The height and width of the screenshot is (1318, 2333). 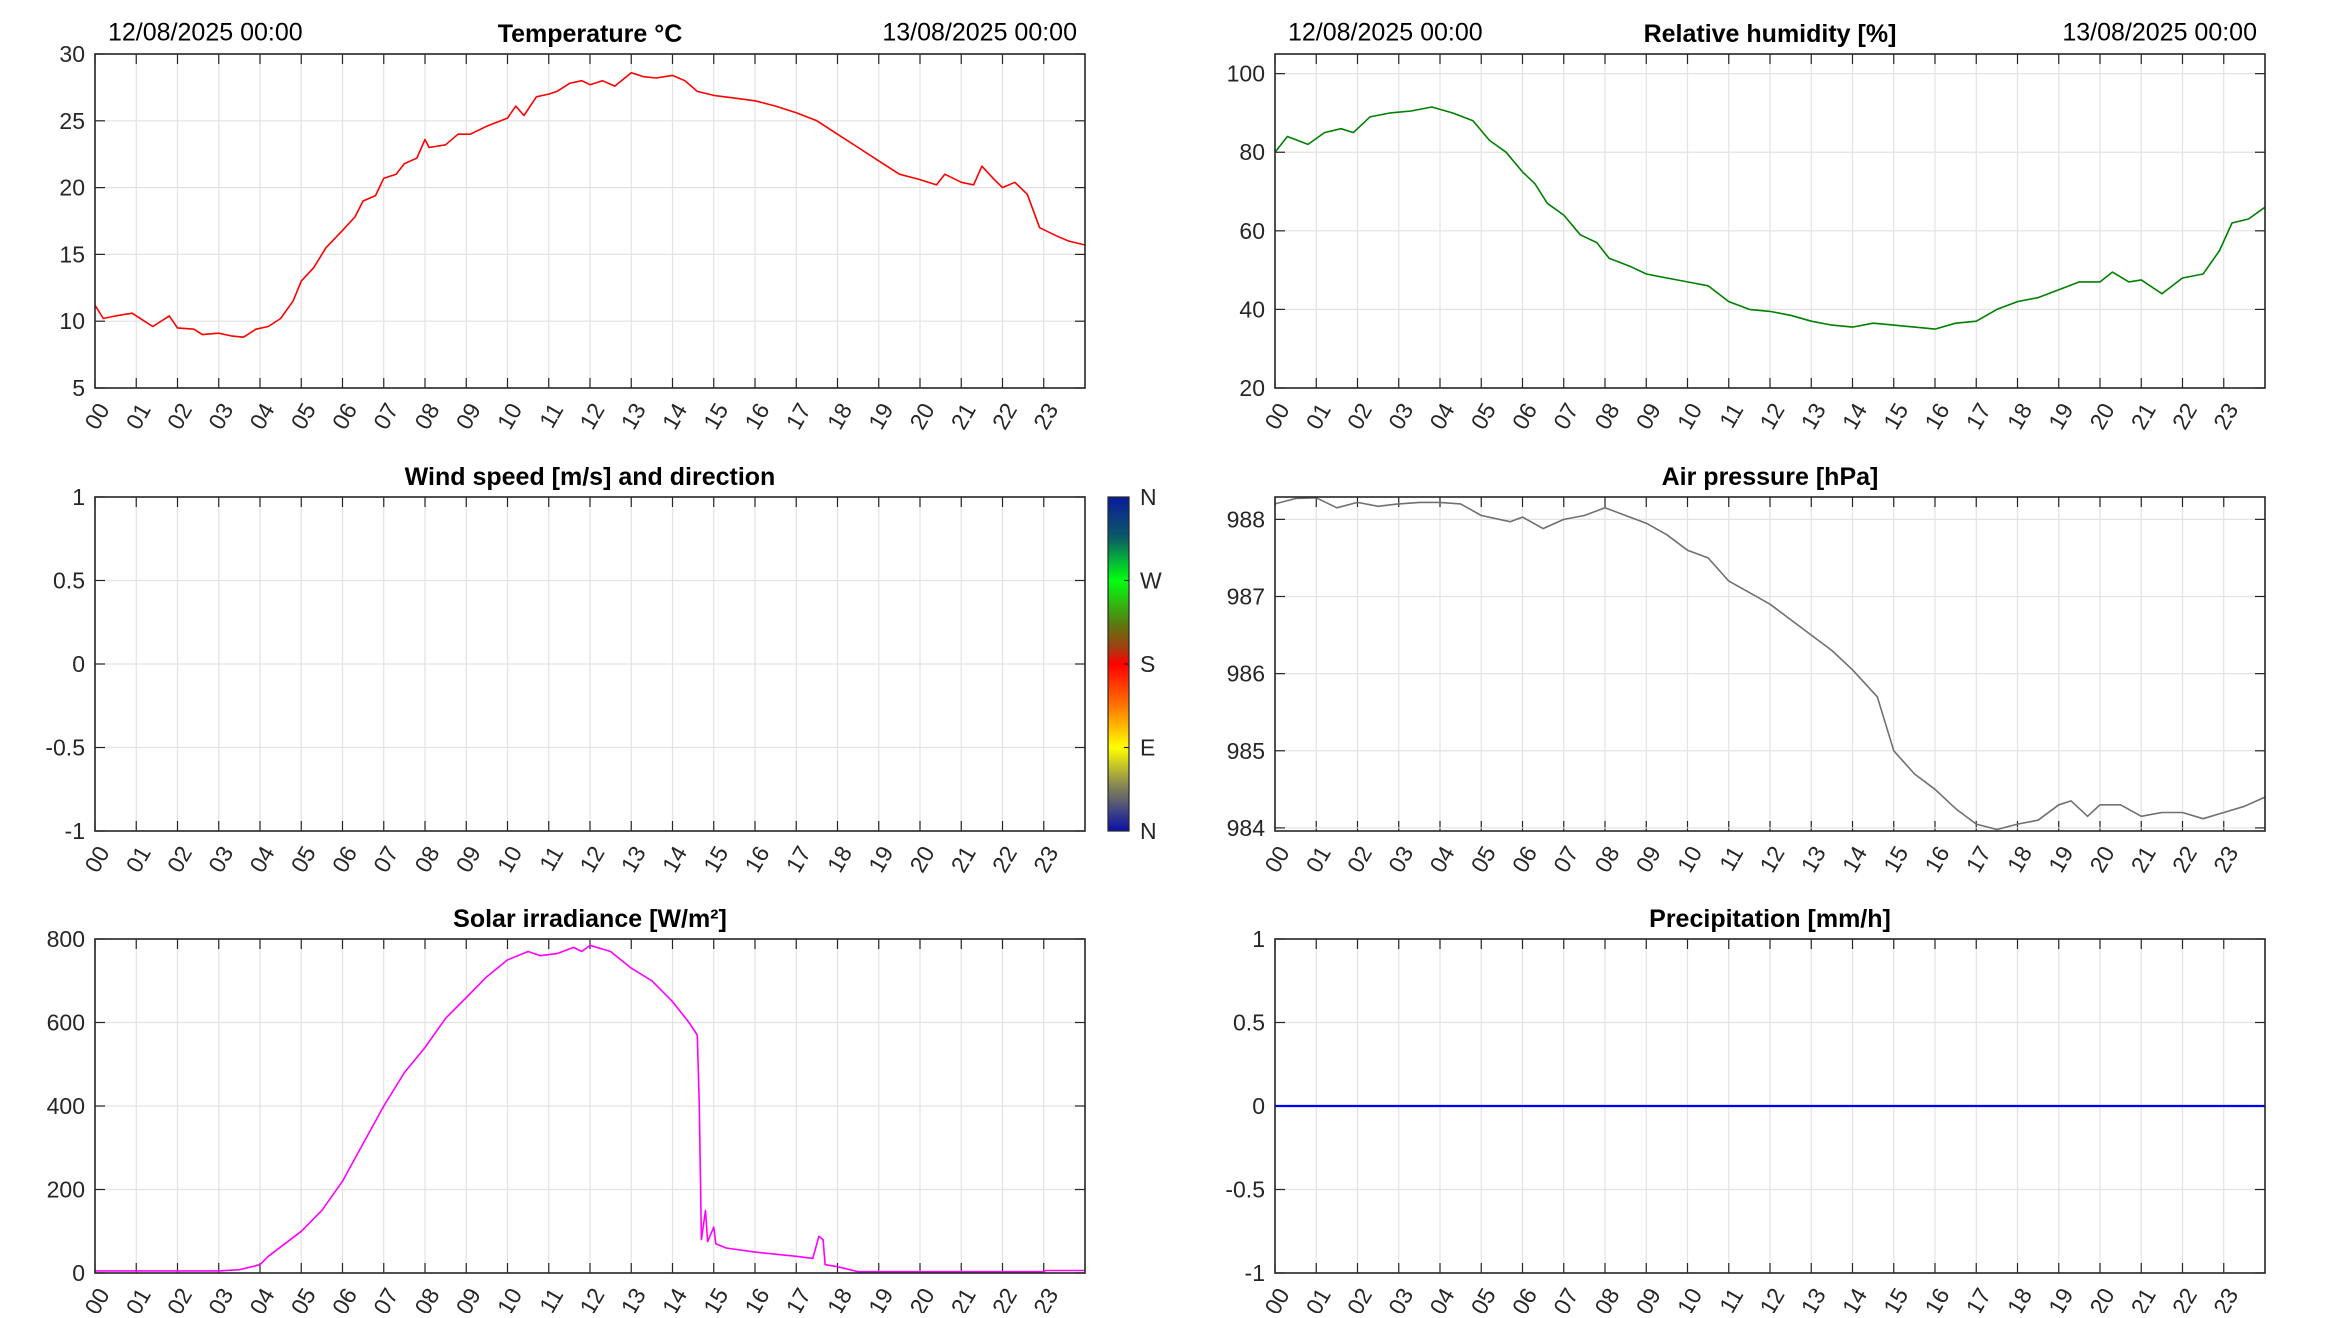 I want to click on chart-title: Wind speed [m/s] and direction, so click(x=590, y=477).